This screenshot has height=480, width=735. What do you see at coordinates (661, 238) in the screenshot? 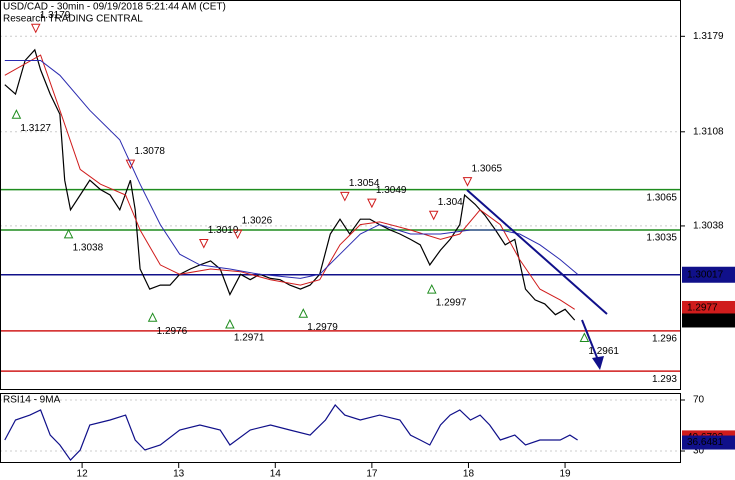
I see `level-label: 1.3035` at bounding box center [661, 238].